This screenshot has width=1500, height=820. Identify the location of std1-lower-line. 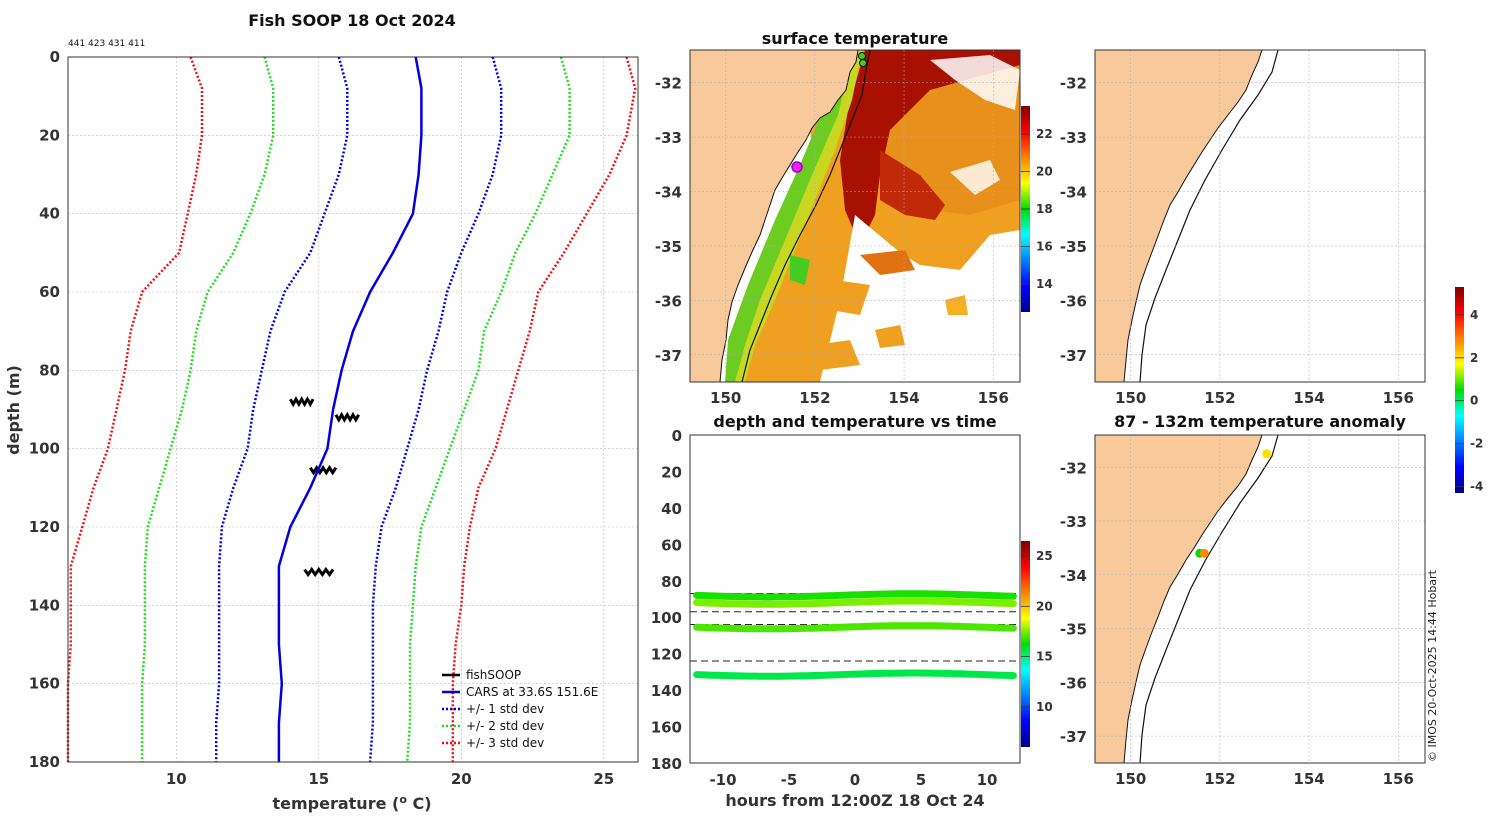
(281, 409).